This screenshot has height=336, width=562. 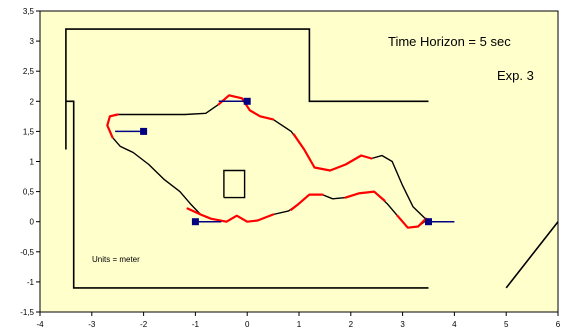 What do you see at coordinates (92, 324) in the screenshot?
I see `x-tick-label: -3` at bounding box center [92, 324].